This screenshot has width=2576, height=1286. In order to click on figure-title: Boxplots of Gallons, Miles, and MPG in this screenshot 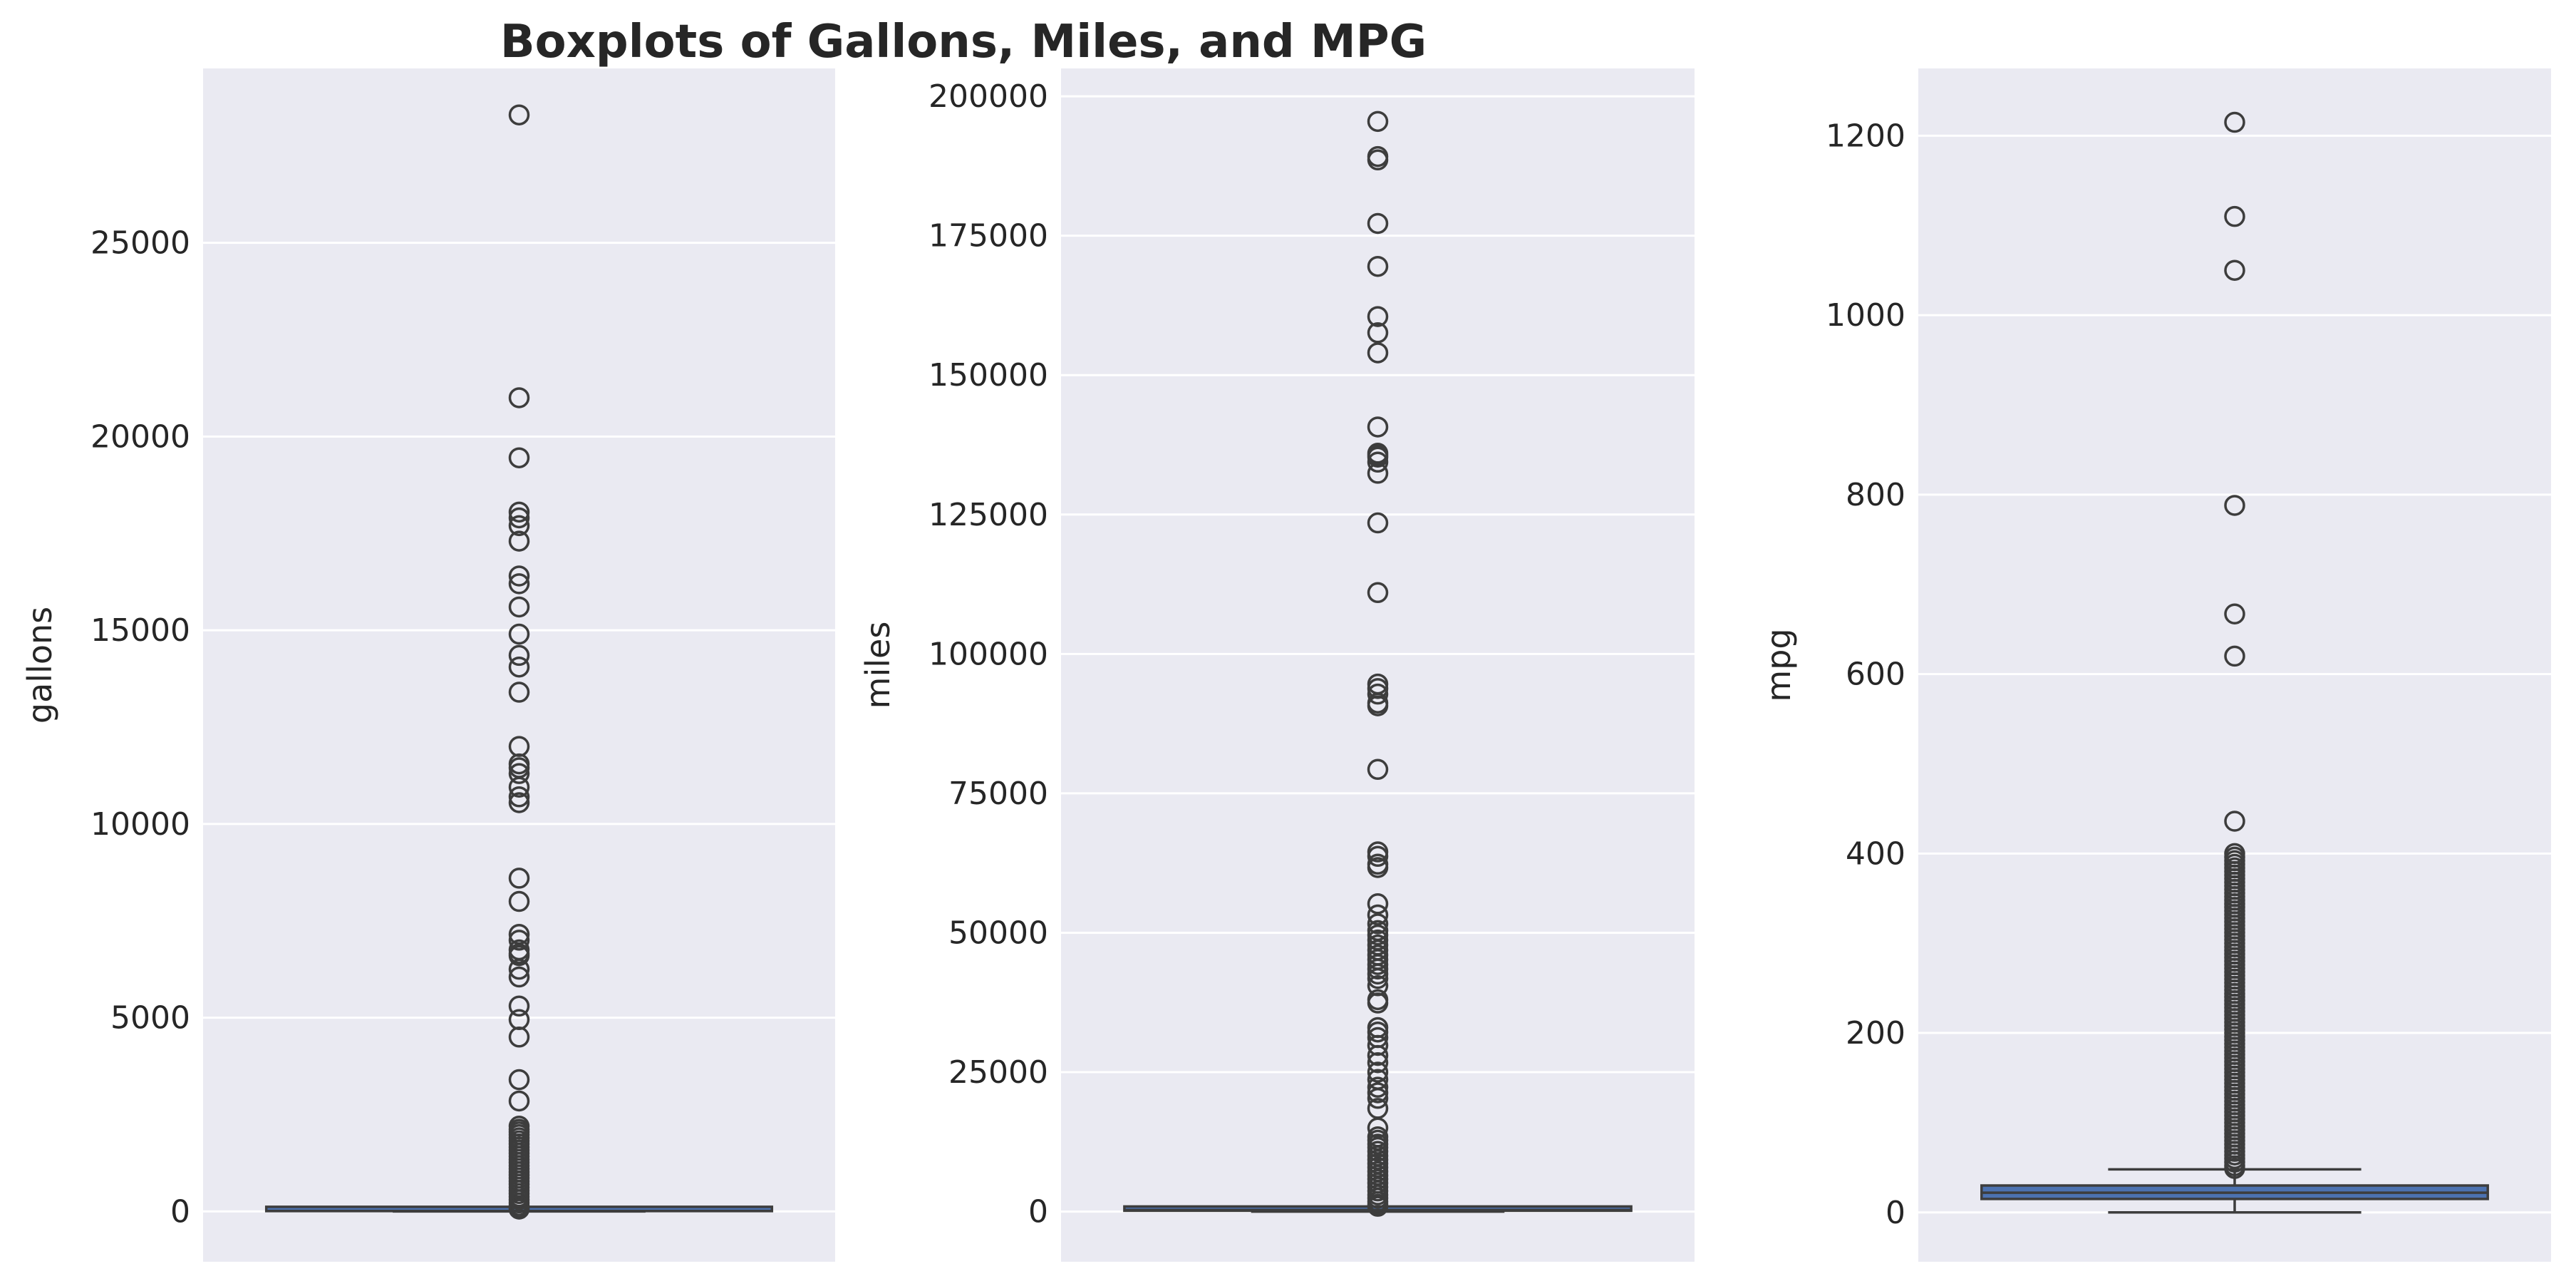, I will do `click(964, 42)`.